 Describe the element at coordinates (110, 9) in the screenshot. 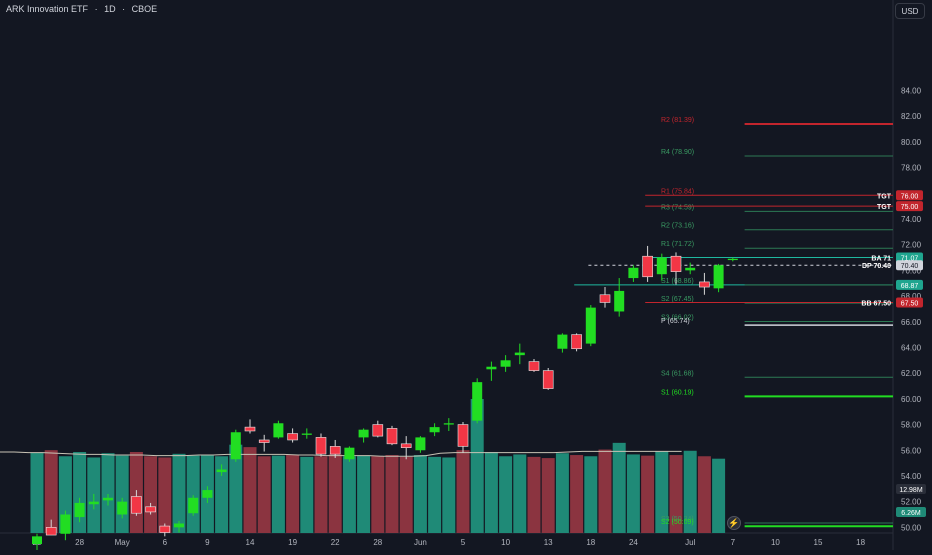

I see `interval-label: 1D` at that location.